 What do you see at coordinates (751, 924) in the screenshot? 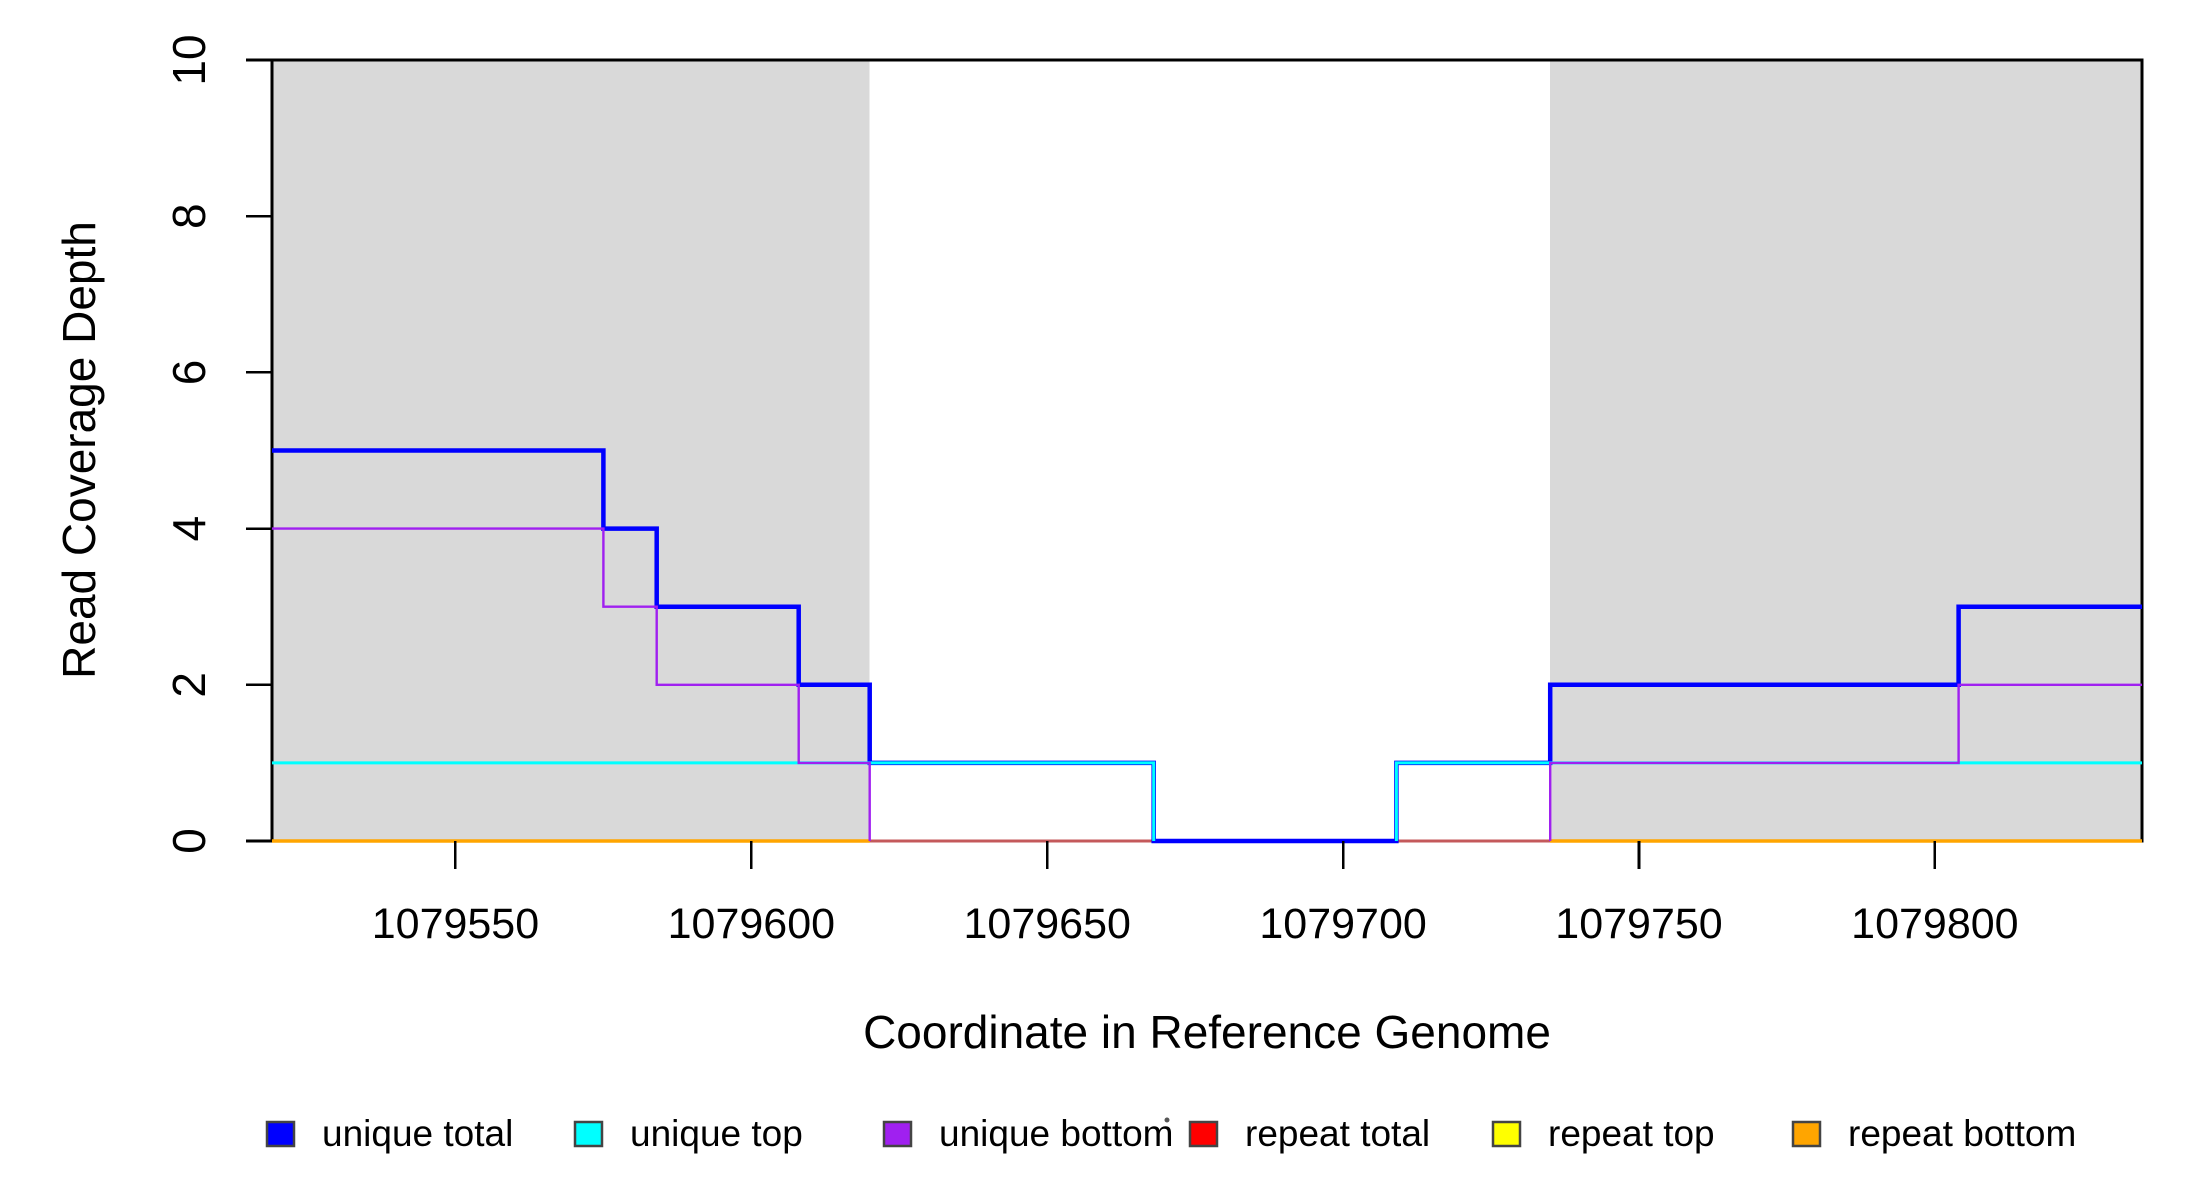
I see `x-tick-label: 1079600` at bounding box center [751, 924].